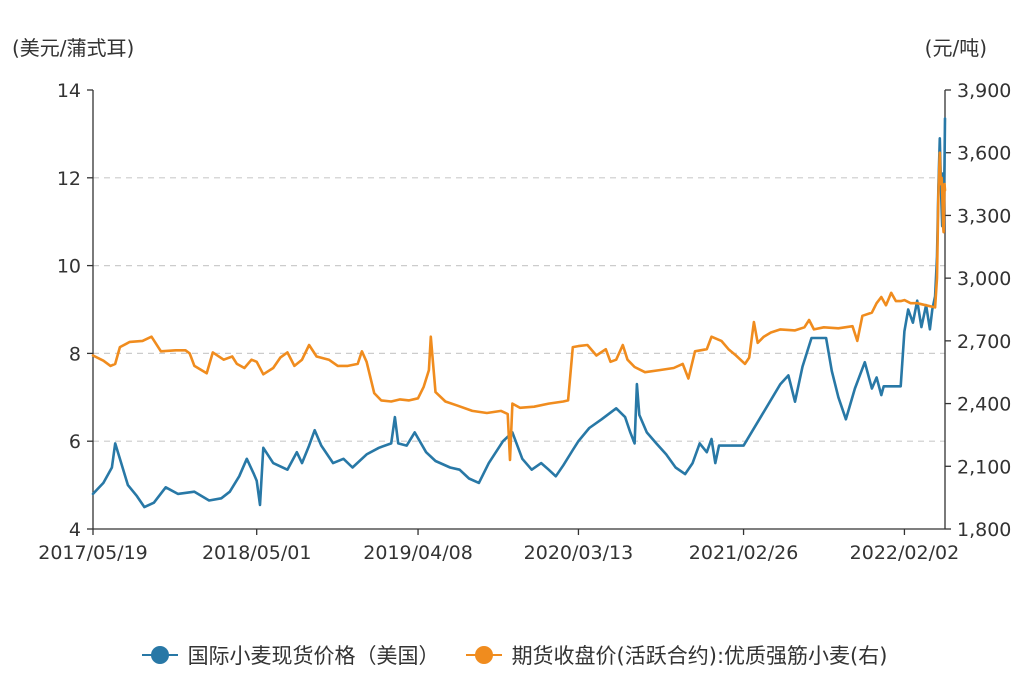 Image resolution: width=1029 pixels, height=682 pixels. Describe the element at coordinates (984, 91) in the screenshot. I see `y-right-tick-label: 3,900` at that location.